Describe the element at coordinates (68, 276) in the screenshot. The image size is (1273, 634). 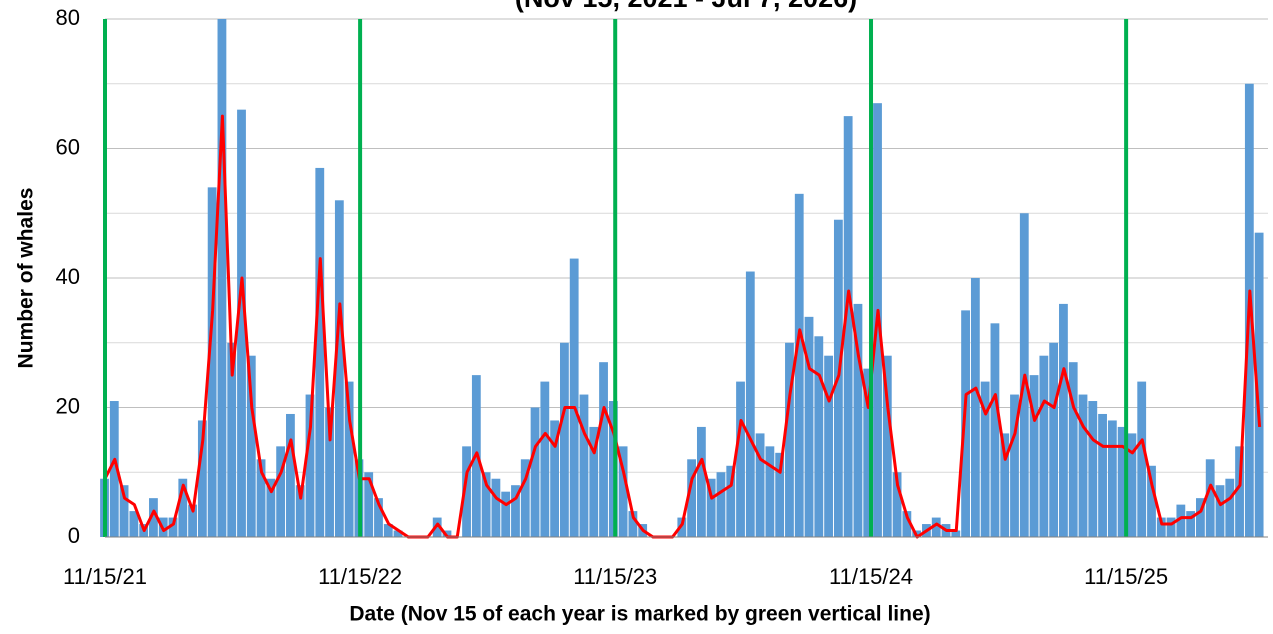
I see `y-tick-label: 40` at that location.